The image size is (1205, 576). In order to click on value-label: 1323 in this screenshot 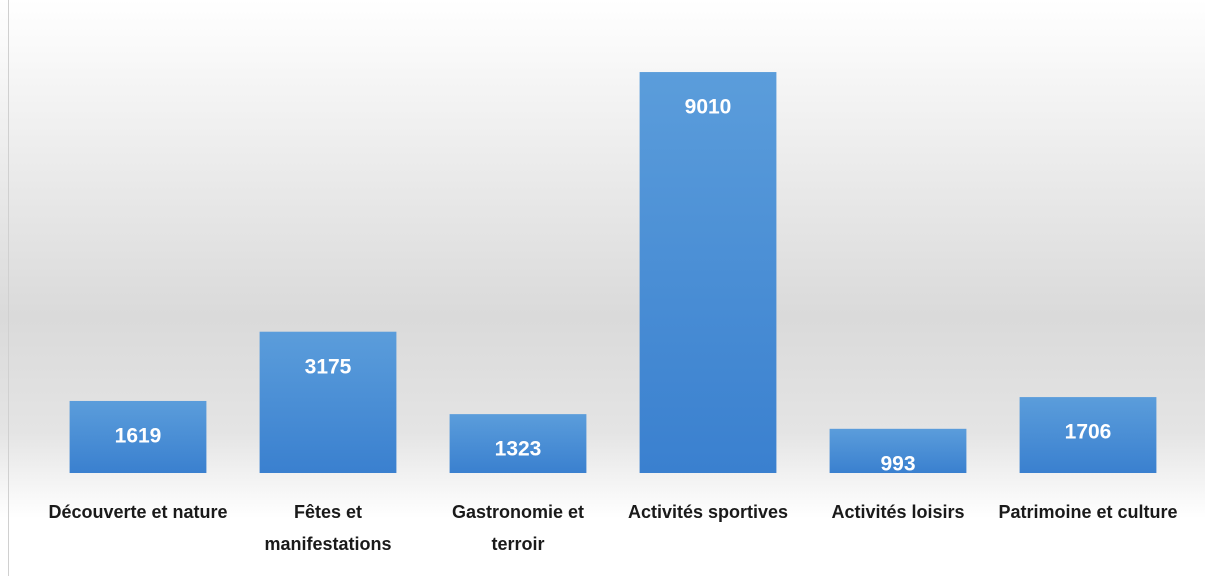, I will do `click(518, 449)`.